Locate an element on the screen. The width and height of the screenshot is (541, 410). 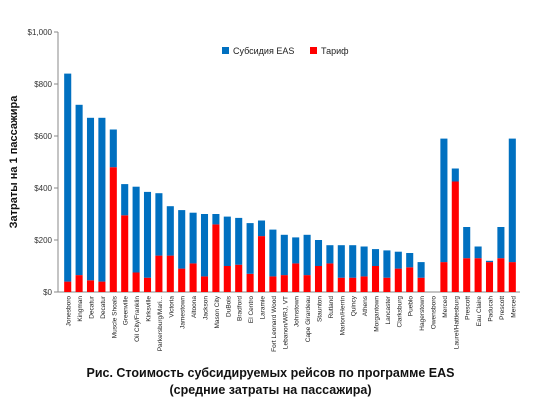
x-tick-label: Bradford is located at coordinates (240, 308).